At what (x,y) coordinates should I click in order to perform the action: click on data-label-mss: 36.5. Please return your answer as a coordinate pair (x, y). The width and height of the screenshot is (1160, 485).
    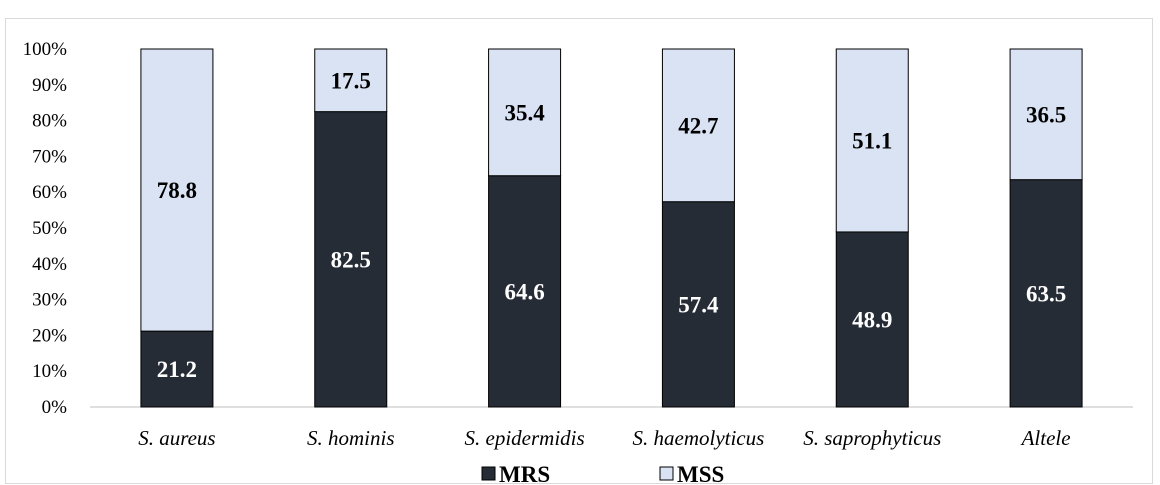
    Looking at the image, I should click on (1046, 114).